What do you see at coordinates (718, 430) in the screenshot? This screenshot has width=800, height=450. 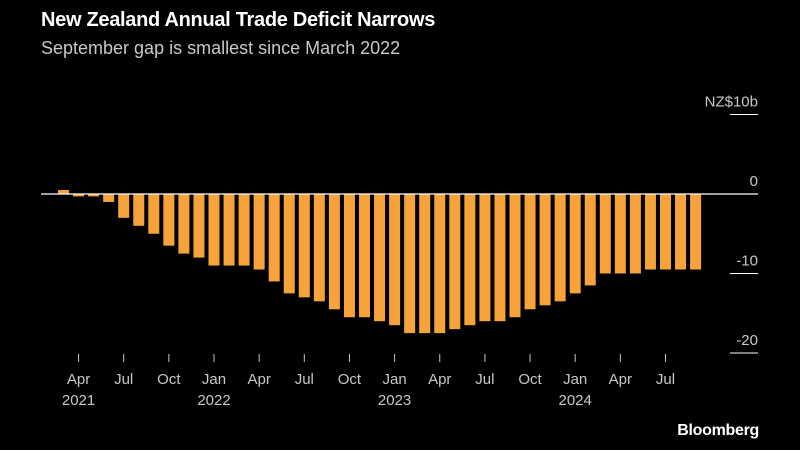 I see `source-label: Bloomberg` at bounding box center [718, 430].